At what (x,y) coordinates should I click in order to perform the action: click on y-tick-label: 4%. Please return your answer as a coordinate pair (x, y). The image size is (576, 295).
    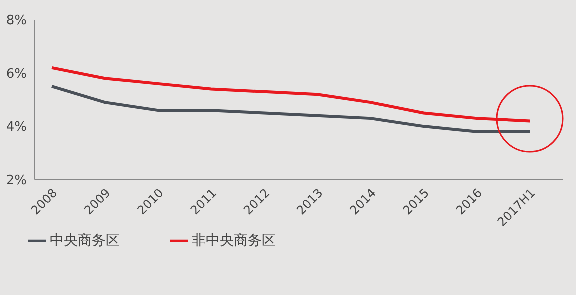
    Looking at the image, I should click on (16, 128).